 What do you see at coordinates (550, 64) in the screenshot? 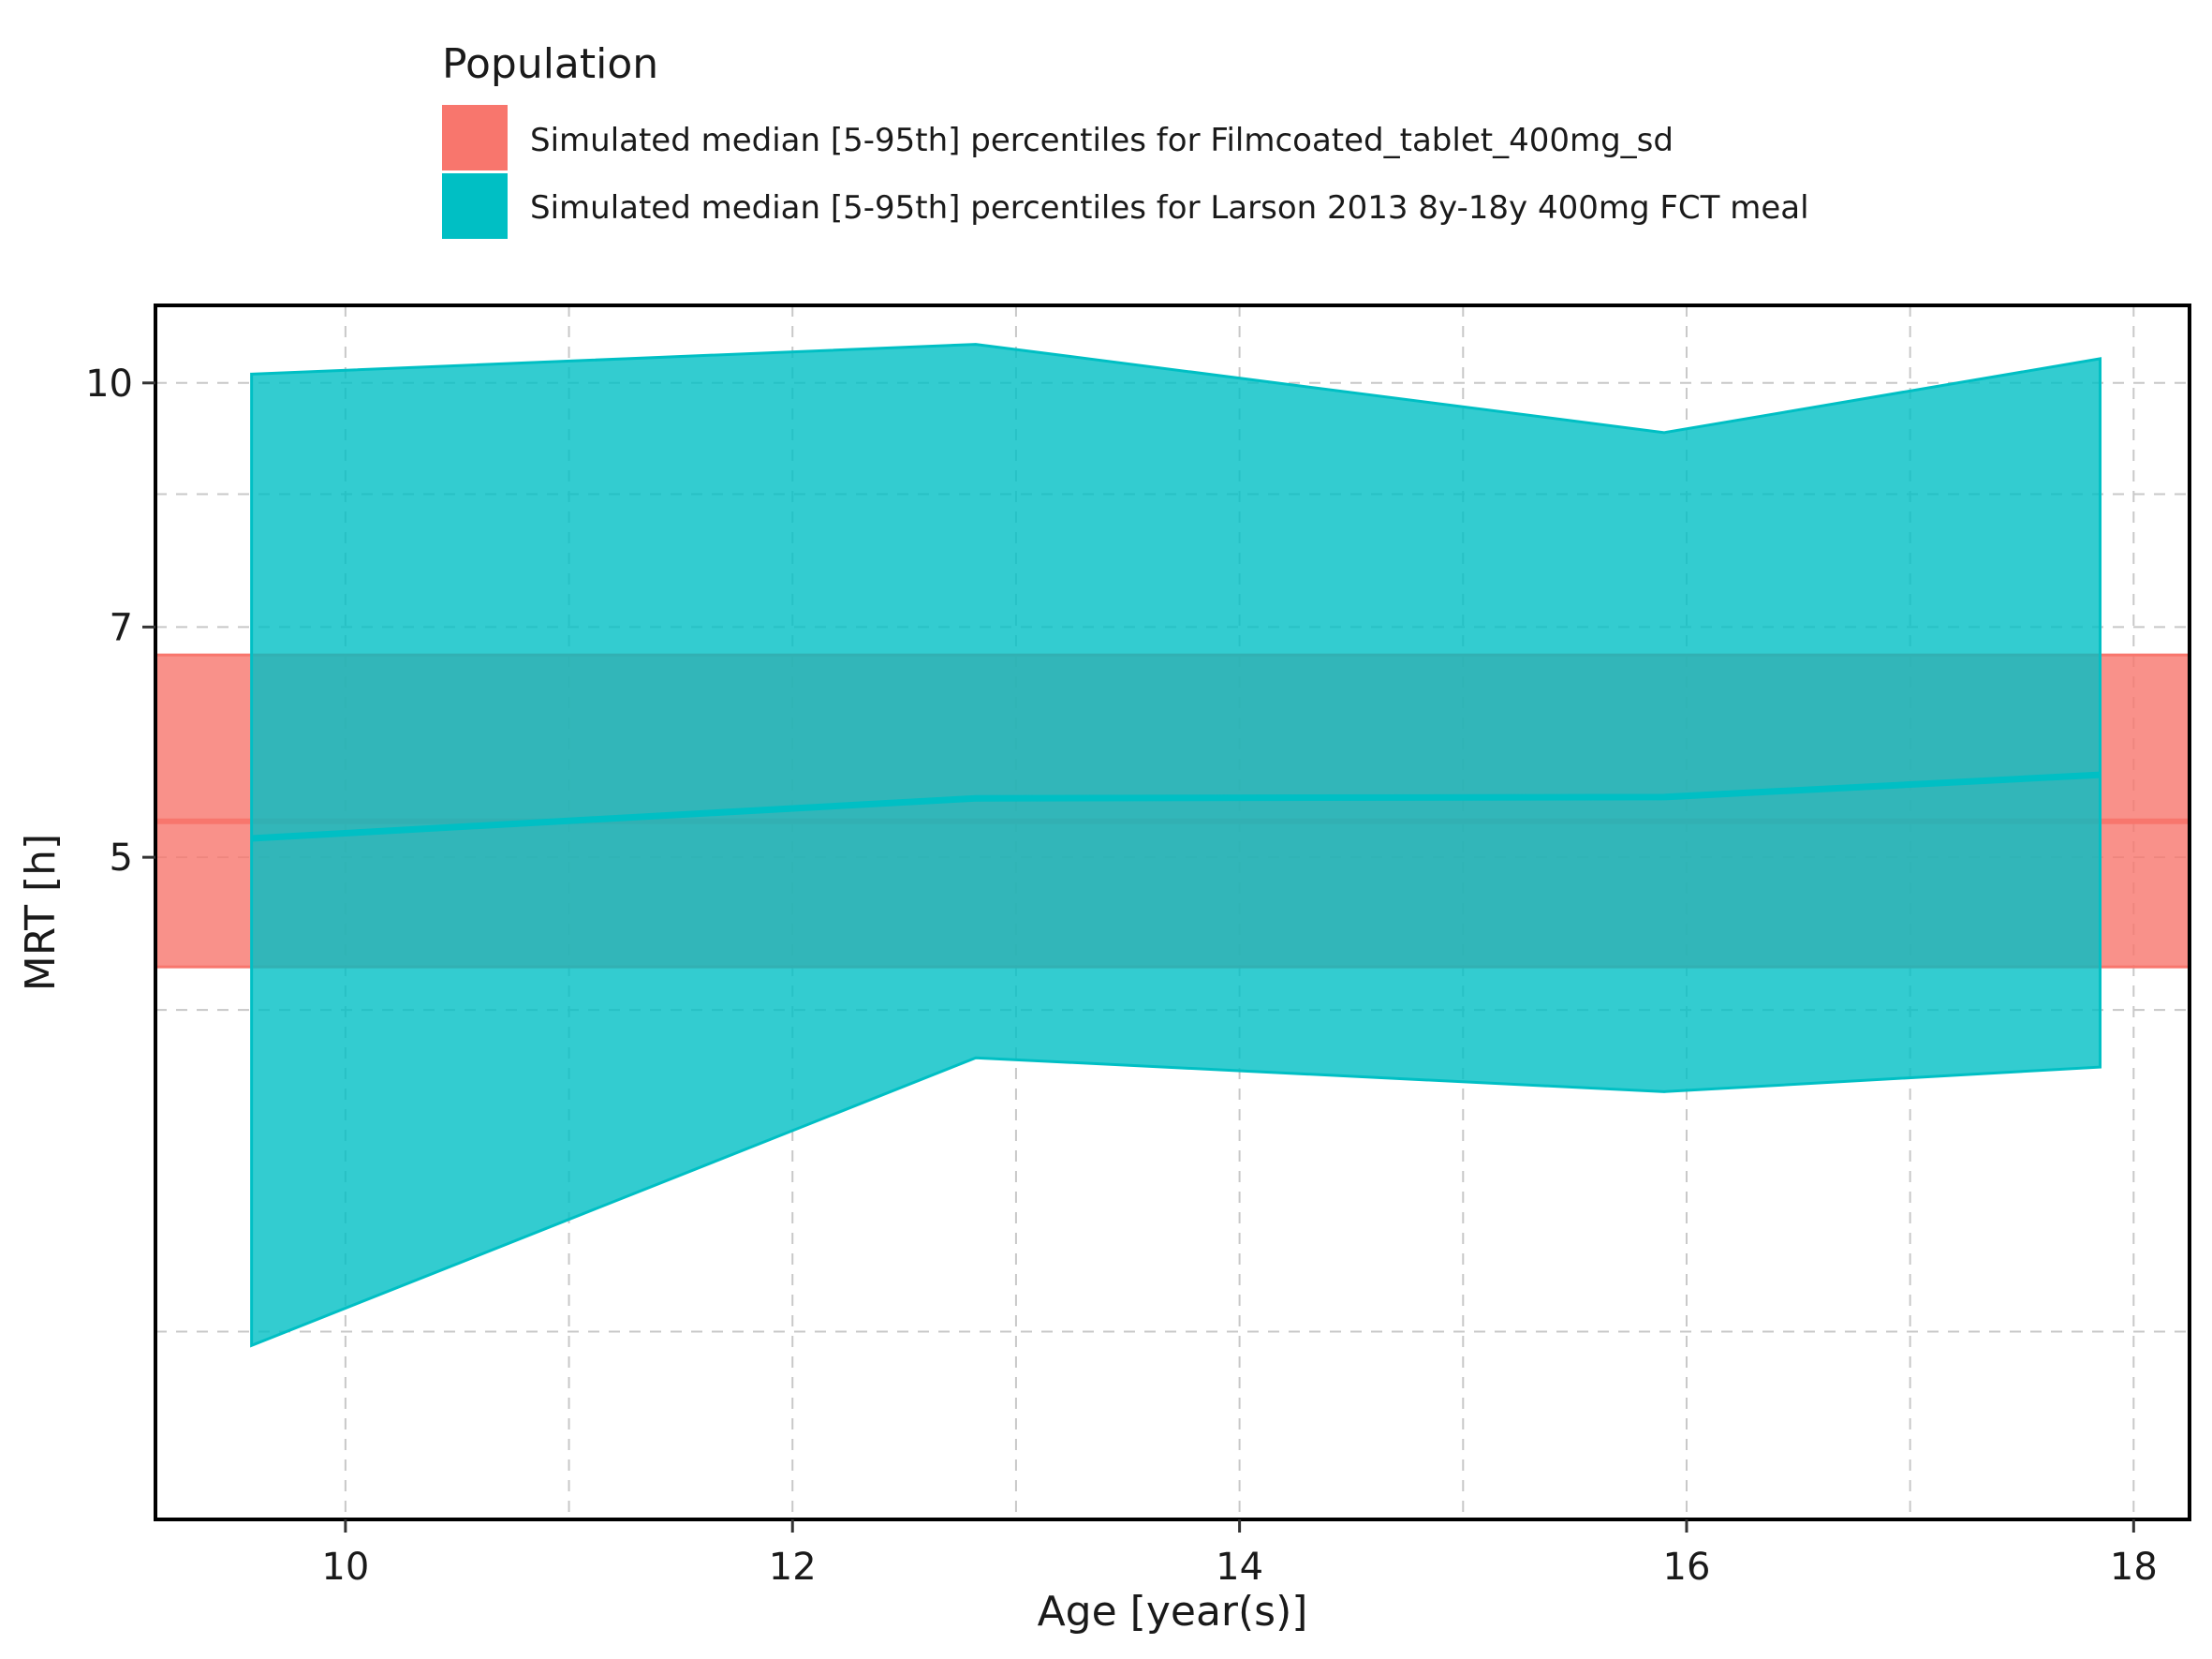
I see `legend-title: Population` at bounding box center [550, 64].